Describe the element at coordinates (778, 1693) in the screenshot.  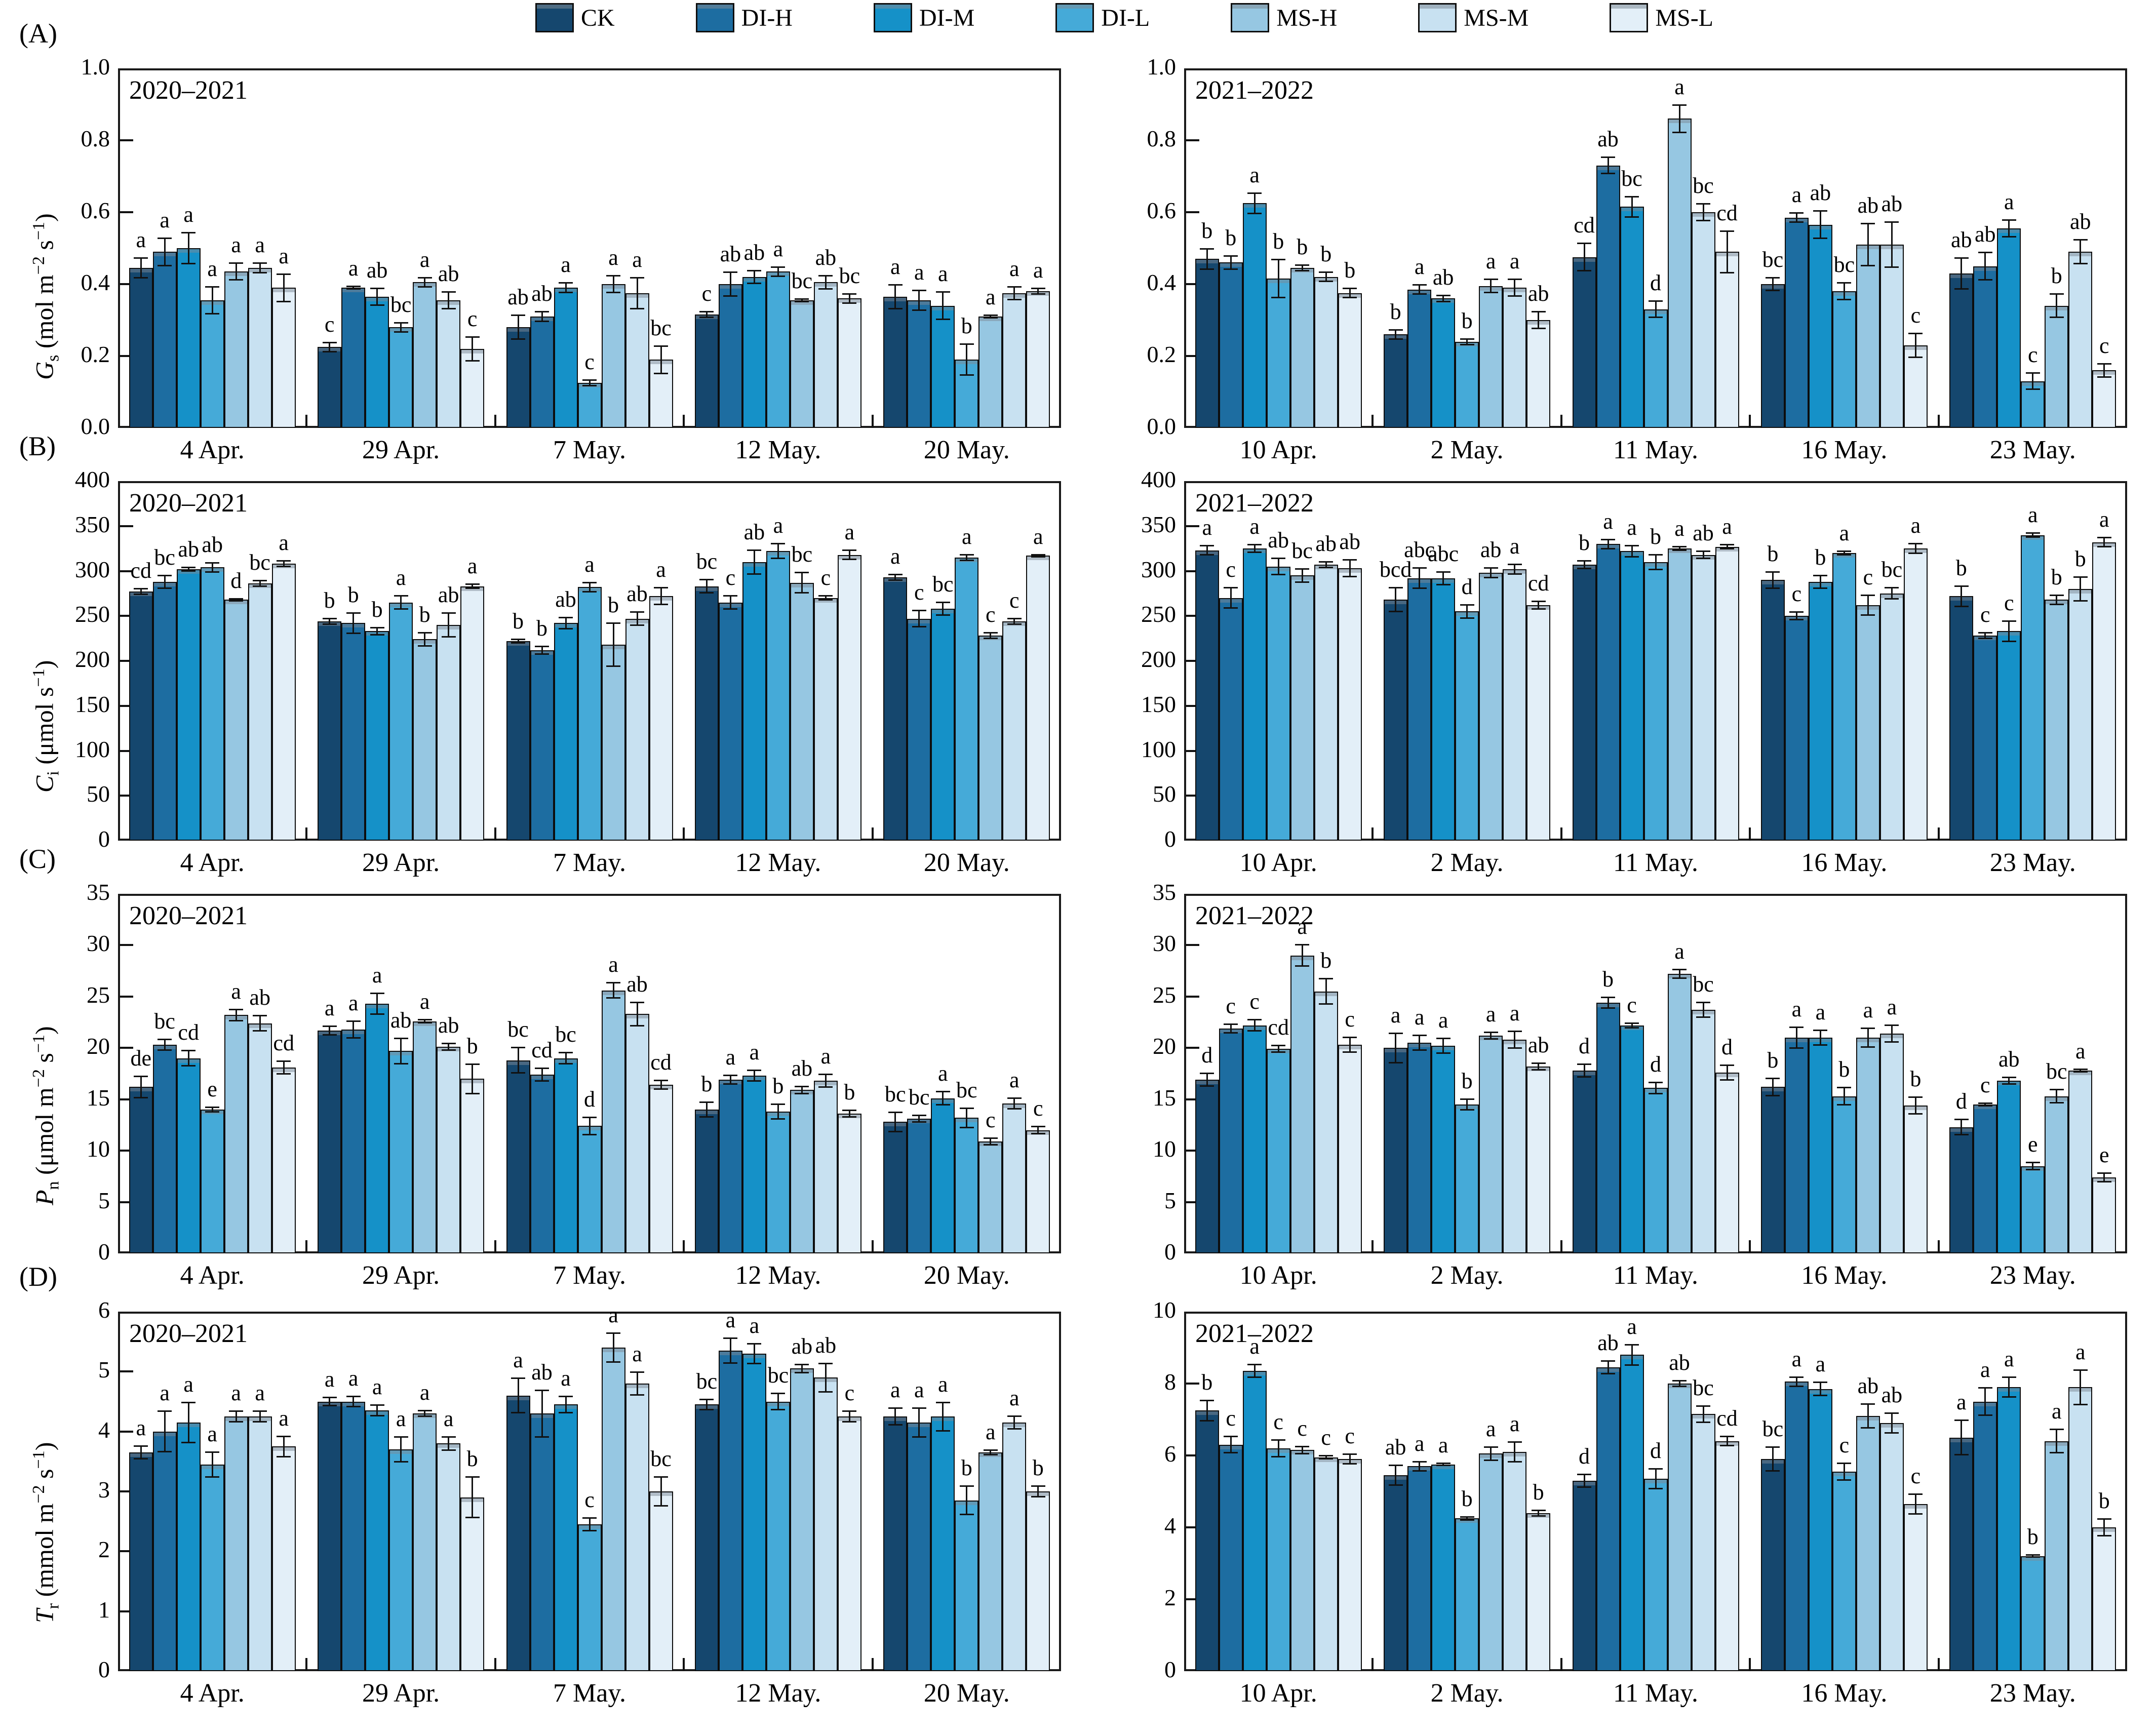
I see `x-tick-label: 12 May.` at that location.